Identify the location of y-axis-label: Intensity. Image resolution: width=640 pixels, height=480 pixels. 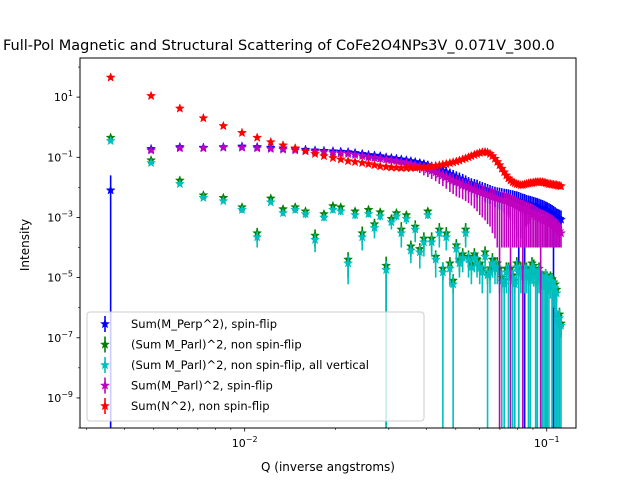
(25, 245).